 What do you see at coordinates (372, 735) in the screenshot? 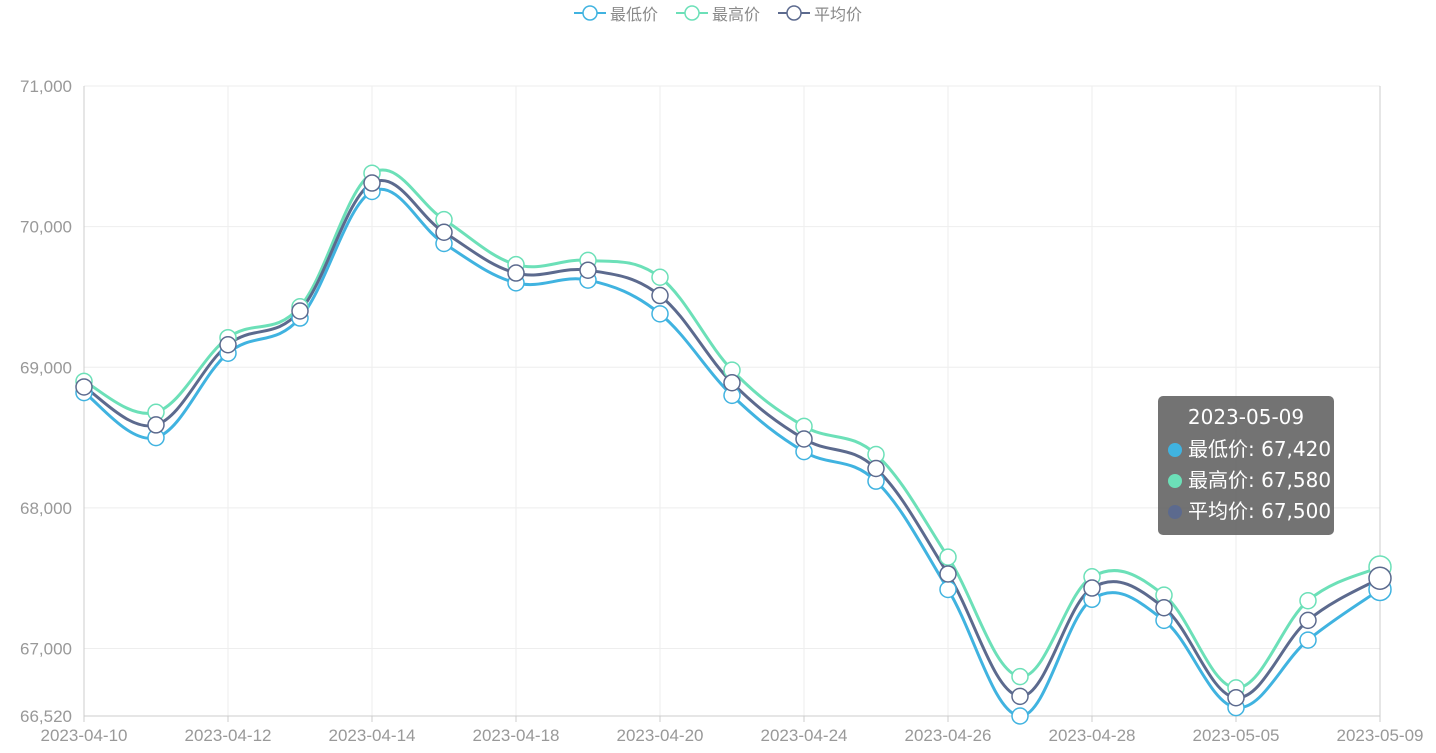
I see `x-tick-label: 2023-04-14` at bounding box center [372, 735].